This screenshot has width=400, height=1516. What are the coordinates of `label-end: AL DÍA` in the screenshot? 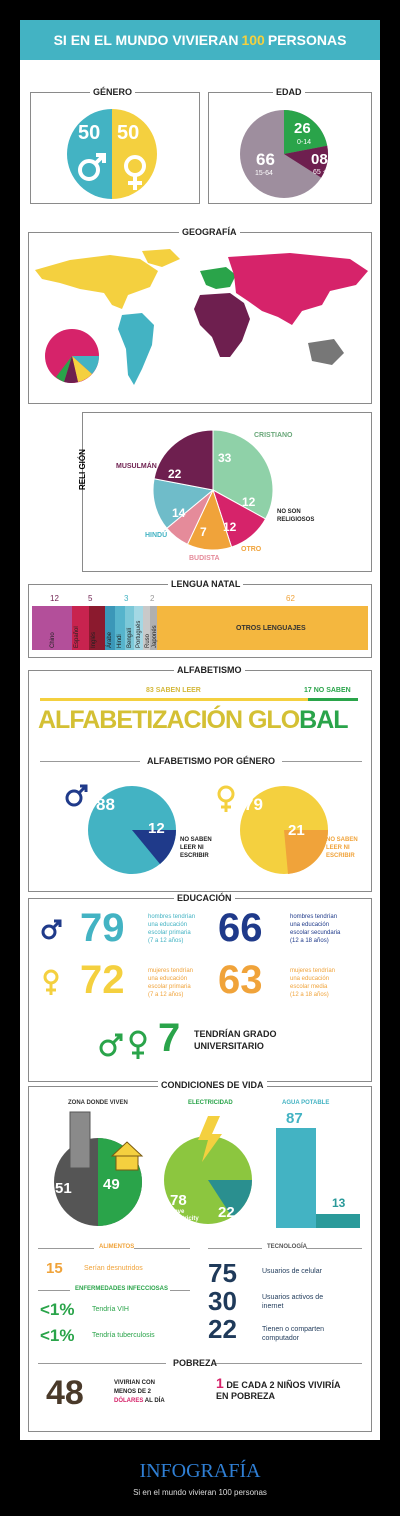 It's located at (154, 1401).